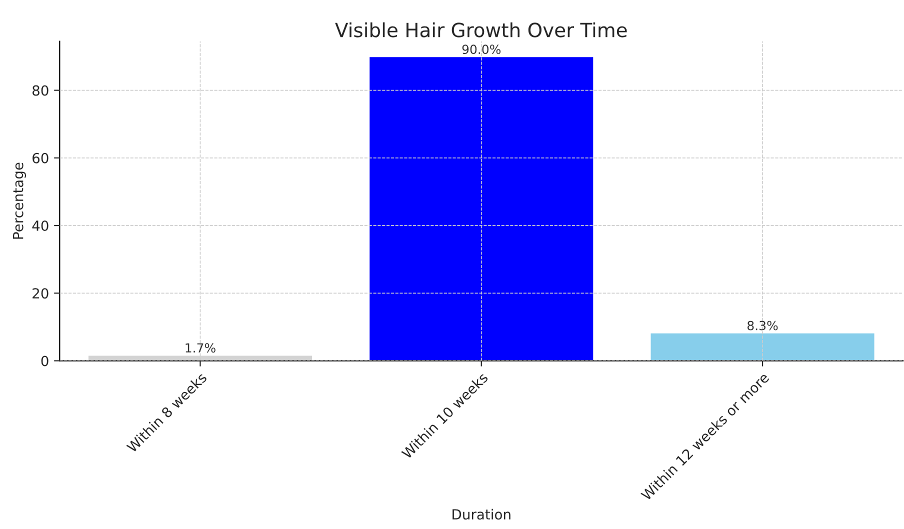  What do you see at coordinates (762, 325) in the screenshot?
I see `data-label: 8.3%` at bounding box center [762, 325].